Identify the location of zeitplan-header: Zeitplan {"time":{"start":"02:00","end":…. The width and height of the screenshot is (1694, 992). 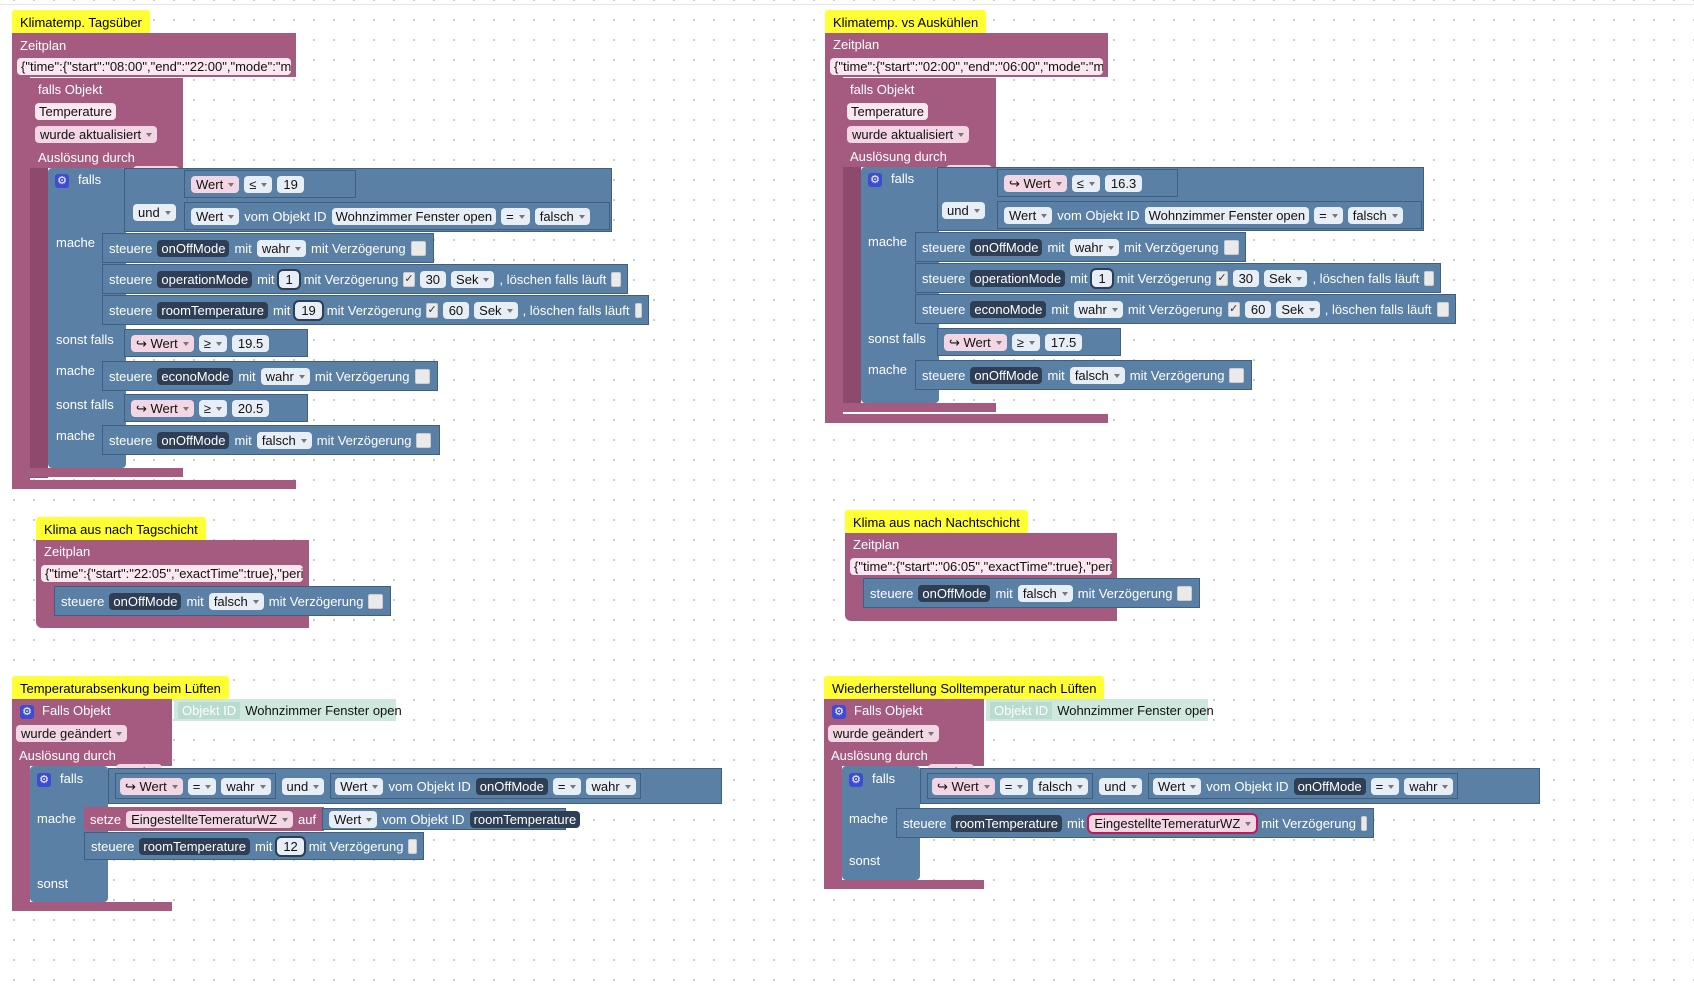
(966, 55).